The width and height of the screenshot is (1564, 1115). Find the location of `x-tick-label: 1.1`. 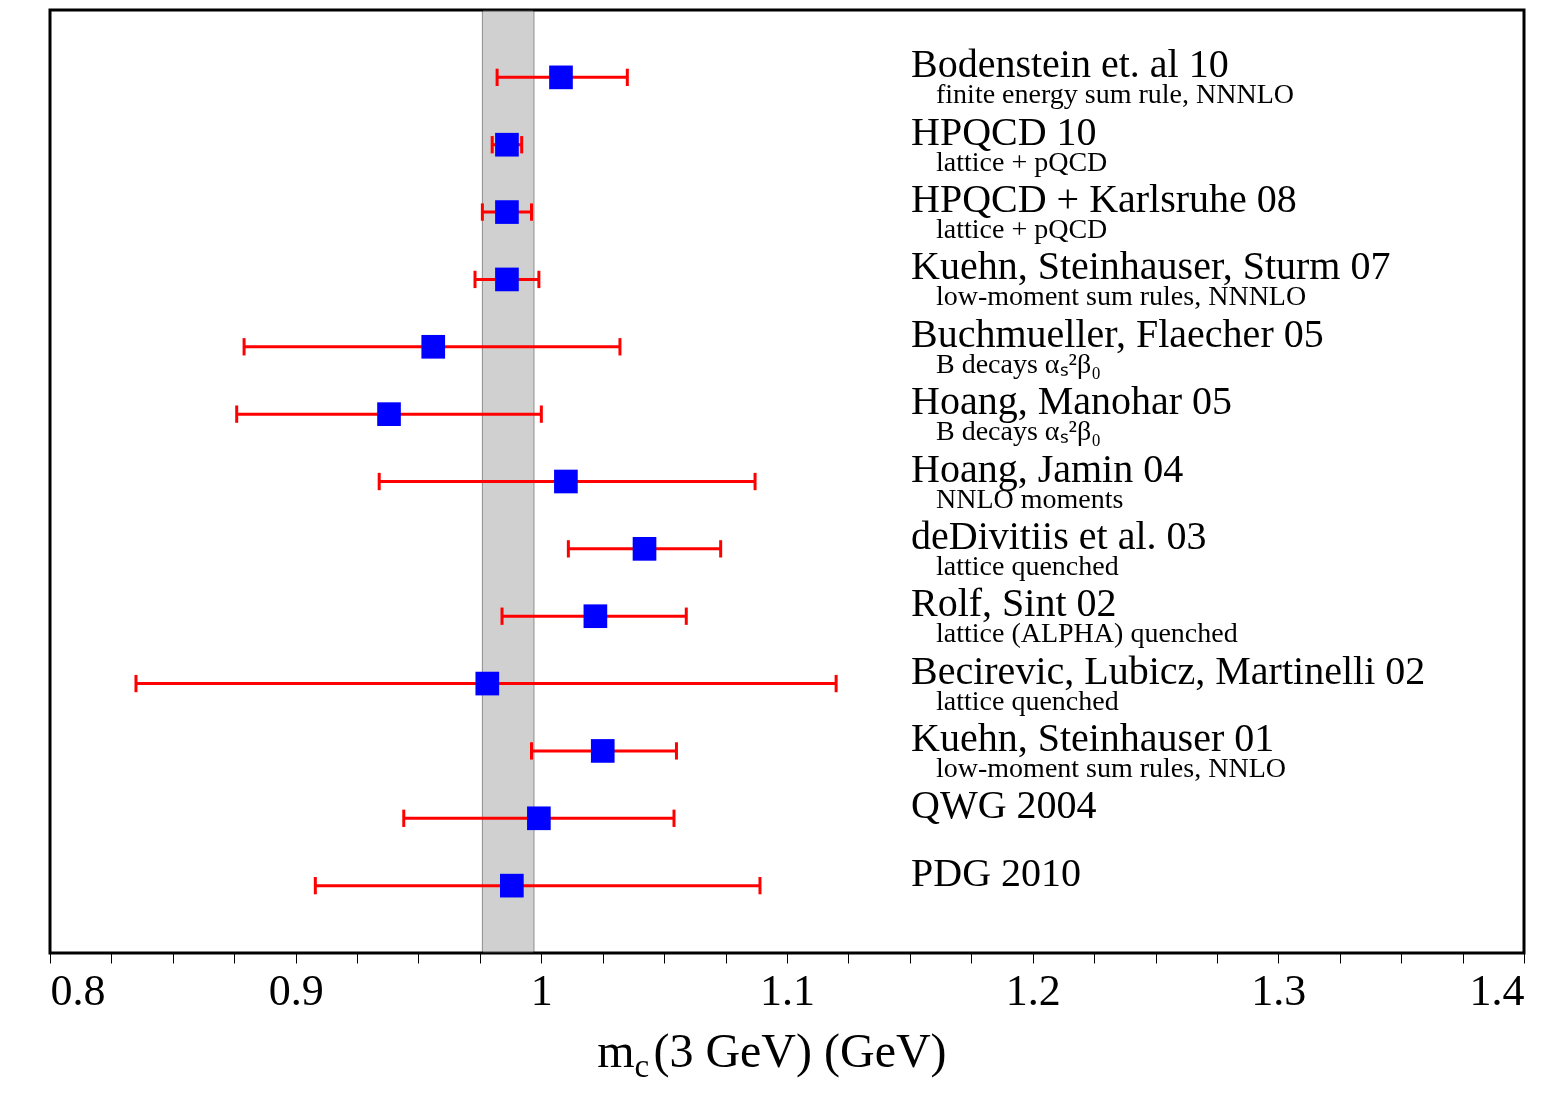

x-tick-label: 1.1 is located at coordinates (787, 990).